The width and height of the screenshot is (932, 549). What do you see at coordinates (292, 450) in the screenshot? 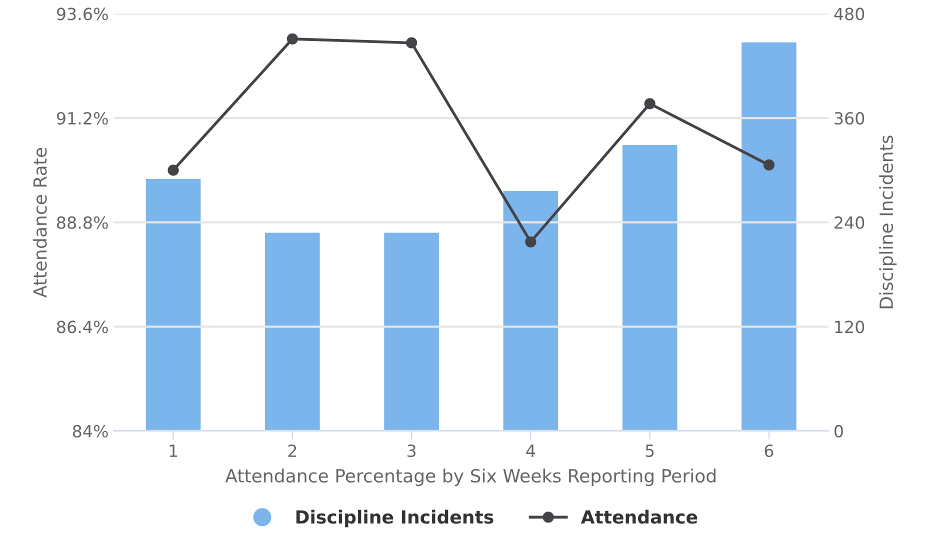
I see `x-tick-label: 2` at bounding box center [292, 450].